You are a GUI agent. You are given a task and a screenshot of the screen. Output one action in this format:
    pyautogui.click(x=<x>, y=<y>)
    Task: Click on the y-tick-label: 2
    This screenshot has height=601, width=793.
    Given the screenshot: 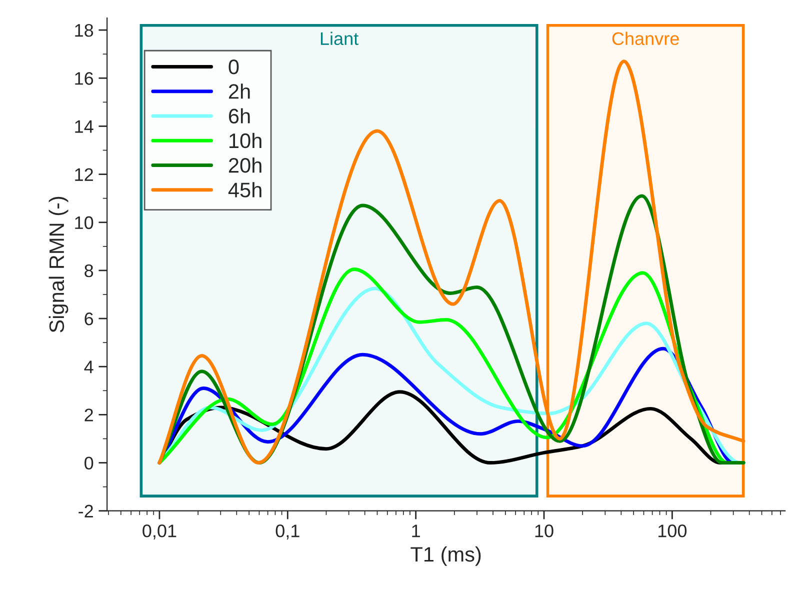 What is the action you would take?
    pyautogui.click(x=88, y=415)
    